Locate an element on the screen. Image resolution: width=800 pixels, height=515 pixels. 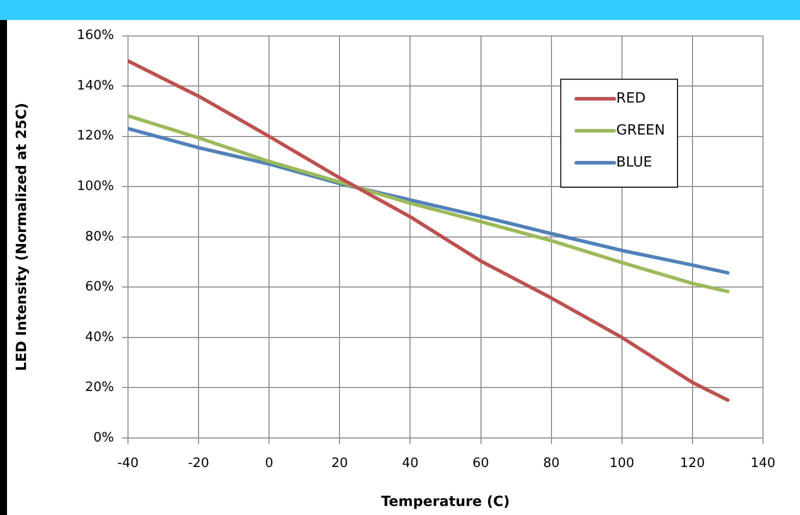
x-tick-label: 120 is located at coordinates (692, 464).